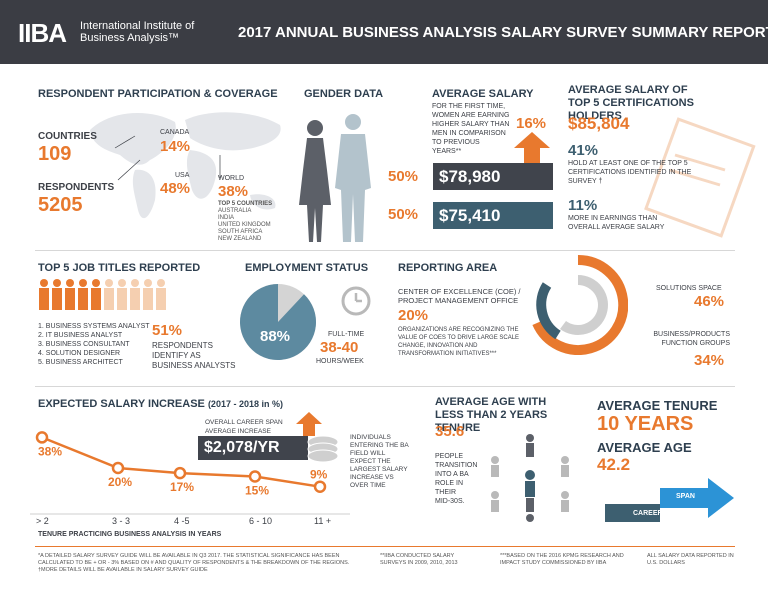 This screenshot has height=594, width=768. Describe the element at coordinates (42, 521) in the screenshot. I see `x-tick-label: > 2` at that location.